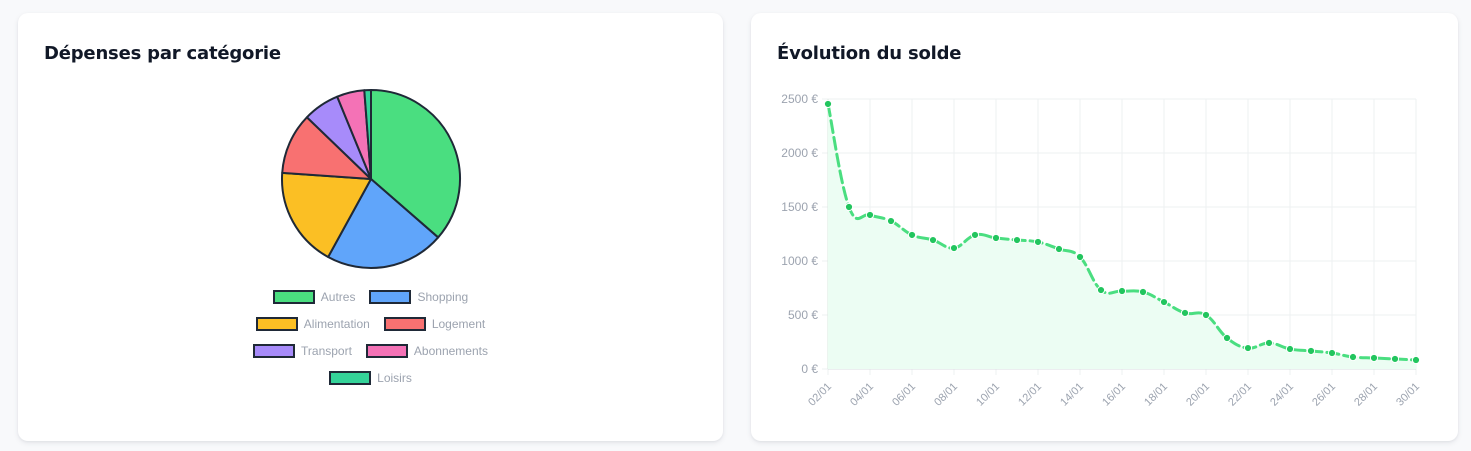  What do you see at coordinates (988, 395) in the screenshot?
I see `x-tick-label: 10/01` at bounding box center [988, 395].